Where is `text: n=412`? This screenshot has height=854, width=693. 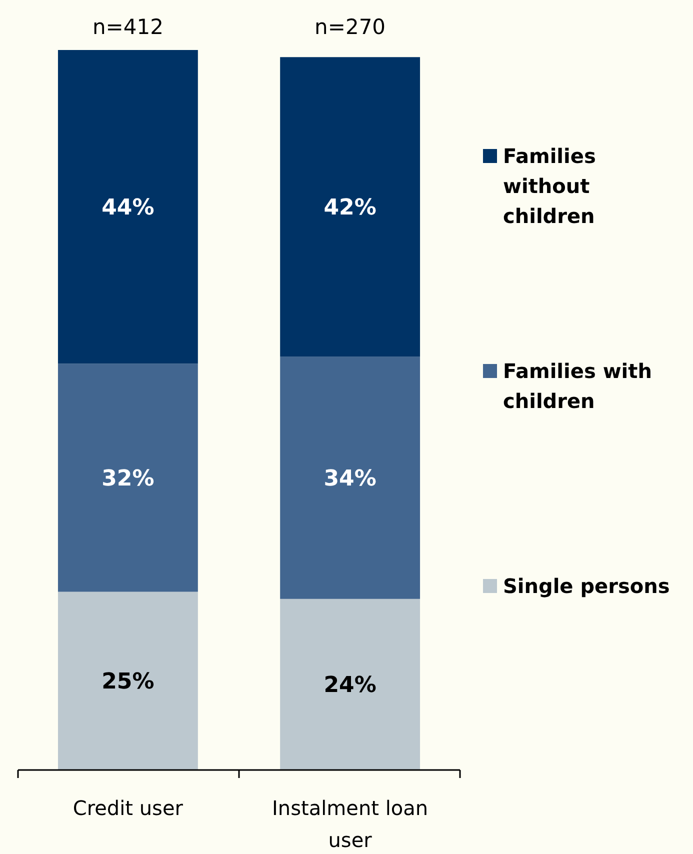
text: n=412 is located at coordinates (128, 27).